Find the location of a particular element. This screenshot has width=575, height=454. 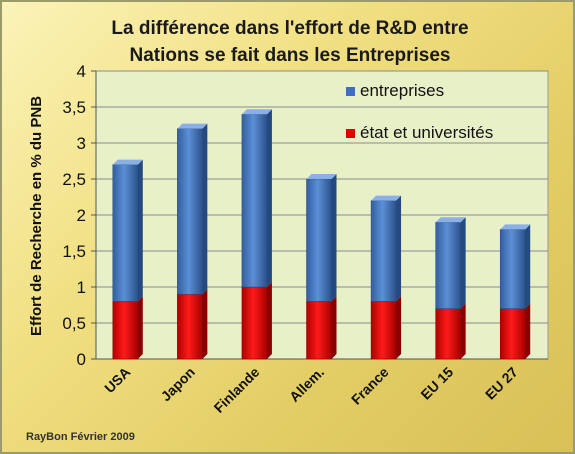

legend-label: entreprises is located at coordinates (402, 90).